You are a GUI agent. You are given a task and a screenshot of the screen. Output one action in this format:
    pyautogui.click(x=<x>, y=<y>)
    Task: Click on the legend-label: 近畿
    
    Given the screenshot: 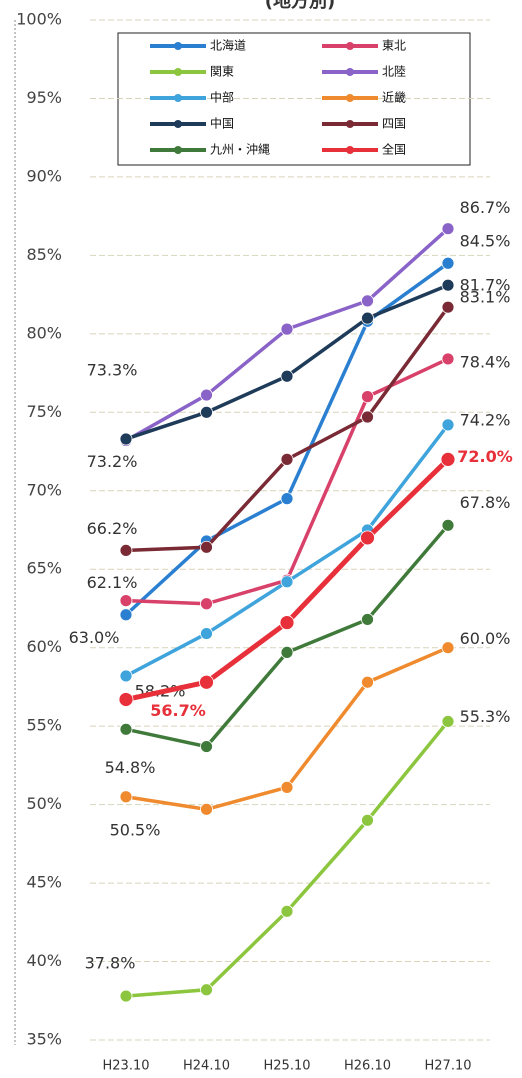 What is the action you would take?
    pyautogui.click(x=394, y=98)
    